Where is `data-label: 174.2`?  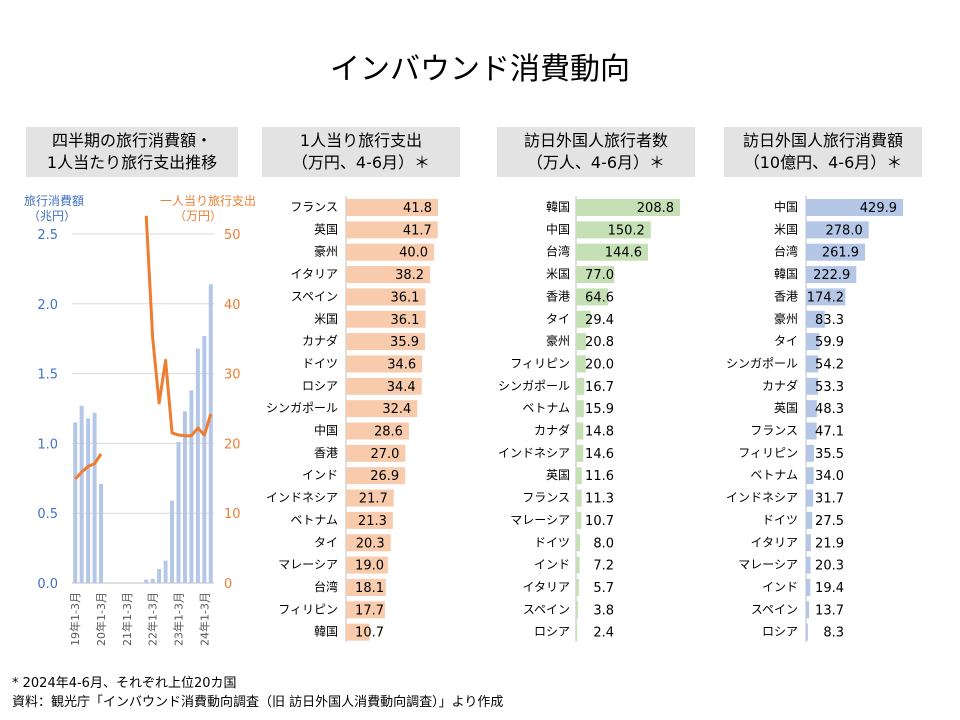
data-label: 174.2 is located at coordinates (825, 297).